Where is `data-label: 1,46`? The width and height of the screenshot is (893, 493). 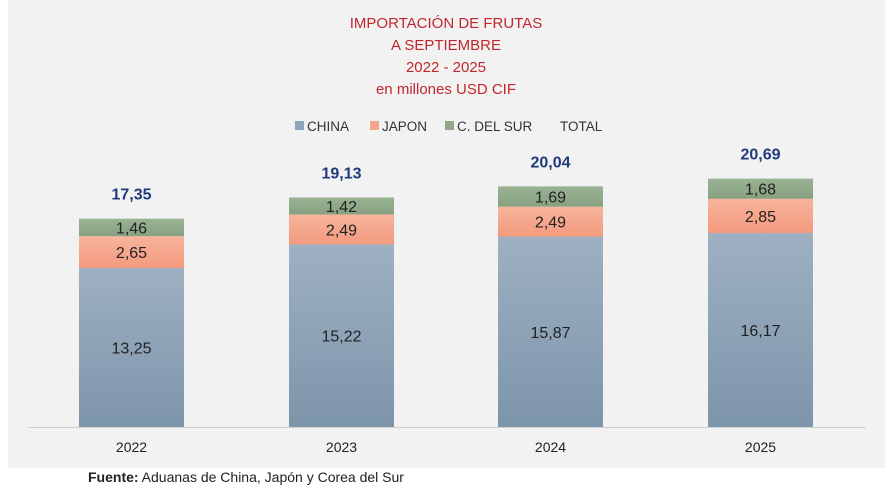
data-label: 1,46 is located at coordinates (131, 228).